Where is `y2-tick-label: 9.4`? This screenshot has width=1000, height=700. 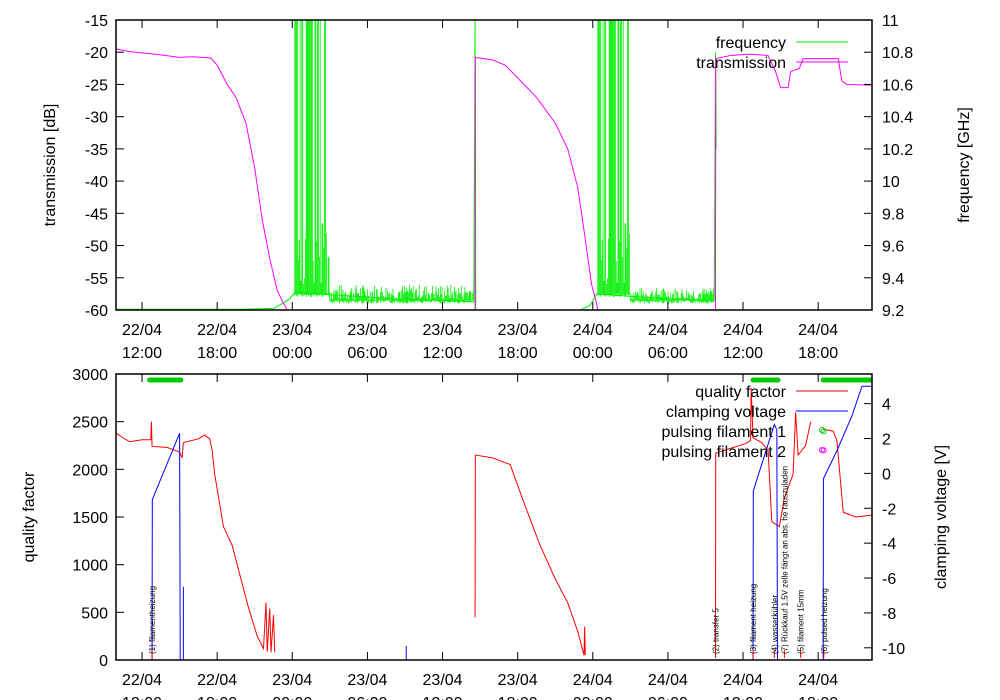 y2-tick-label: 9.4 is located at coordinates (893, 279).